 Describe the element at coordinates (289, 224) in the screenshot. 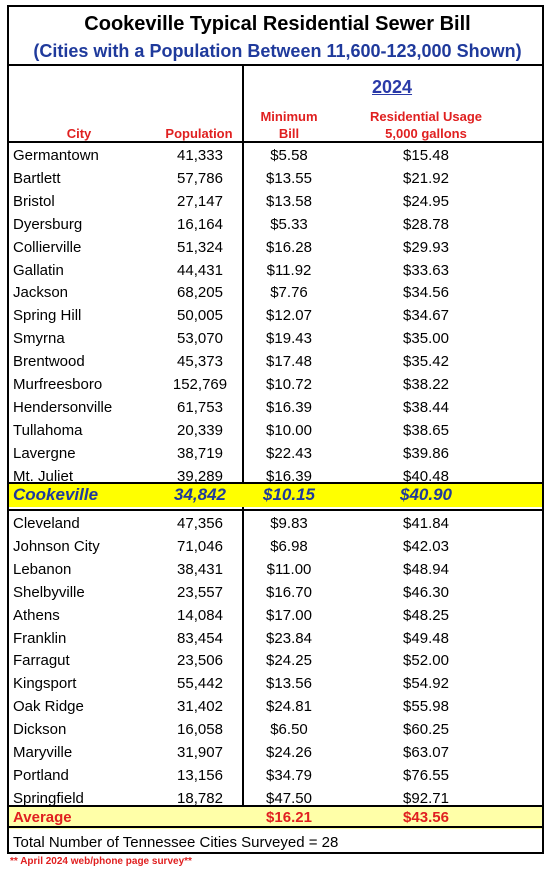

I see `min-bill-cell: $5.33` at that location.